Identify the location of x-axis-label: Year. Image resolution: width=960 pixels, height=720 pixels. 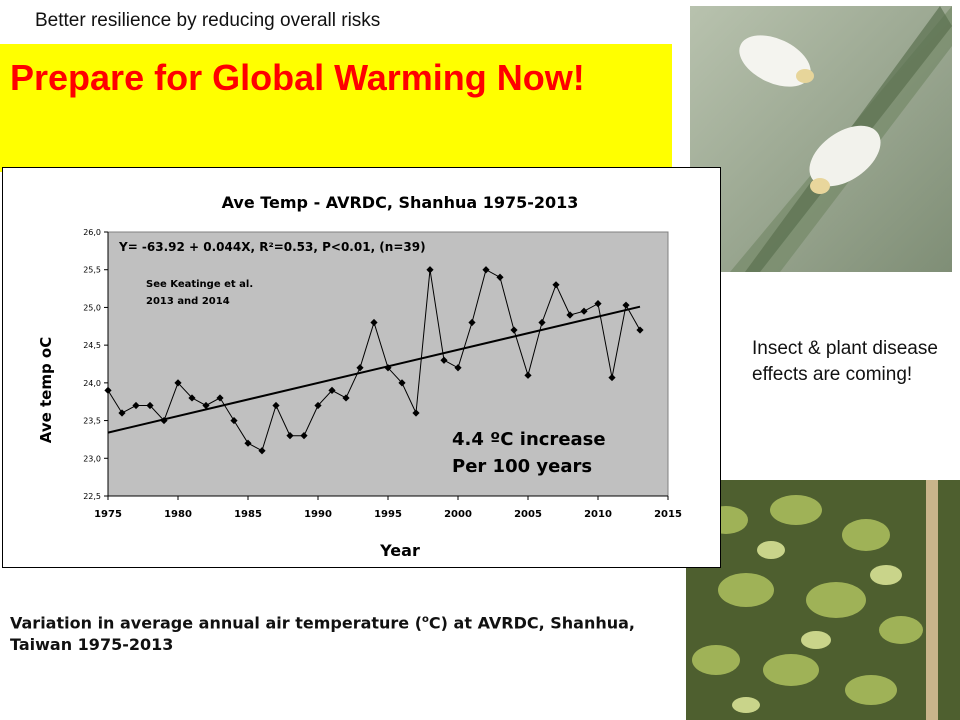
(399, 550).